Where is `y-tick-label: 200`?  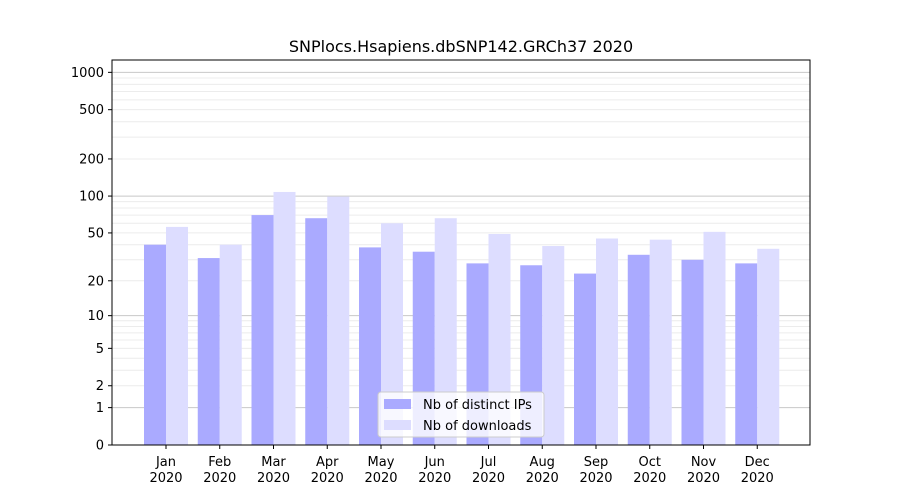 y-tick-label: 200 is located at coordinates (91, 159).